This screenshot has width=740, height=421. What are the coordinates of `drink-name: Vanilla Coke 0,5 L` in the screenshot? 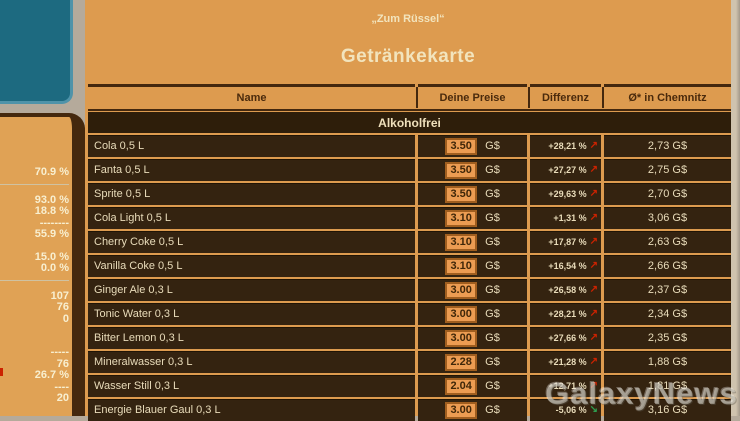 It's located at (251, 266).